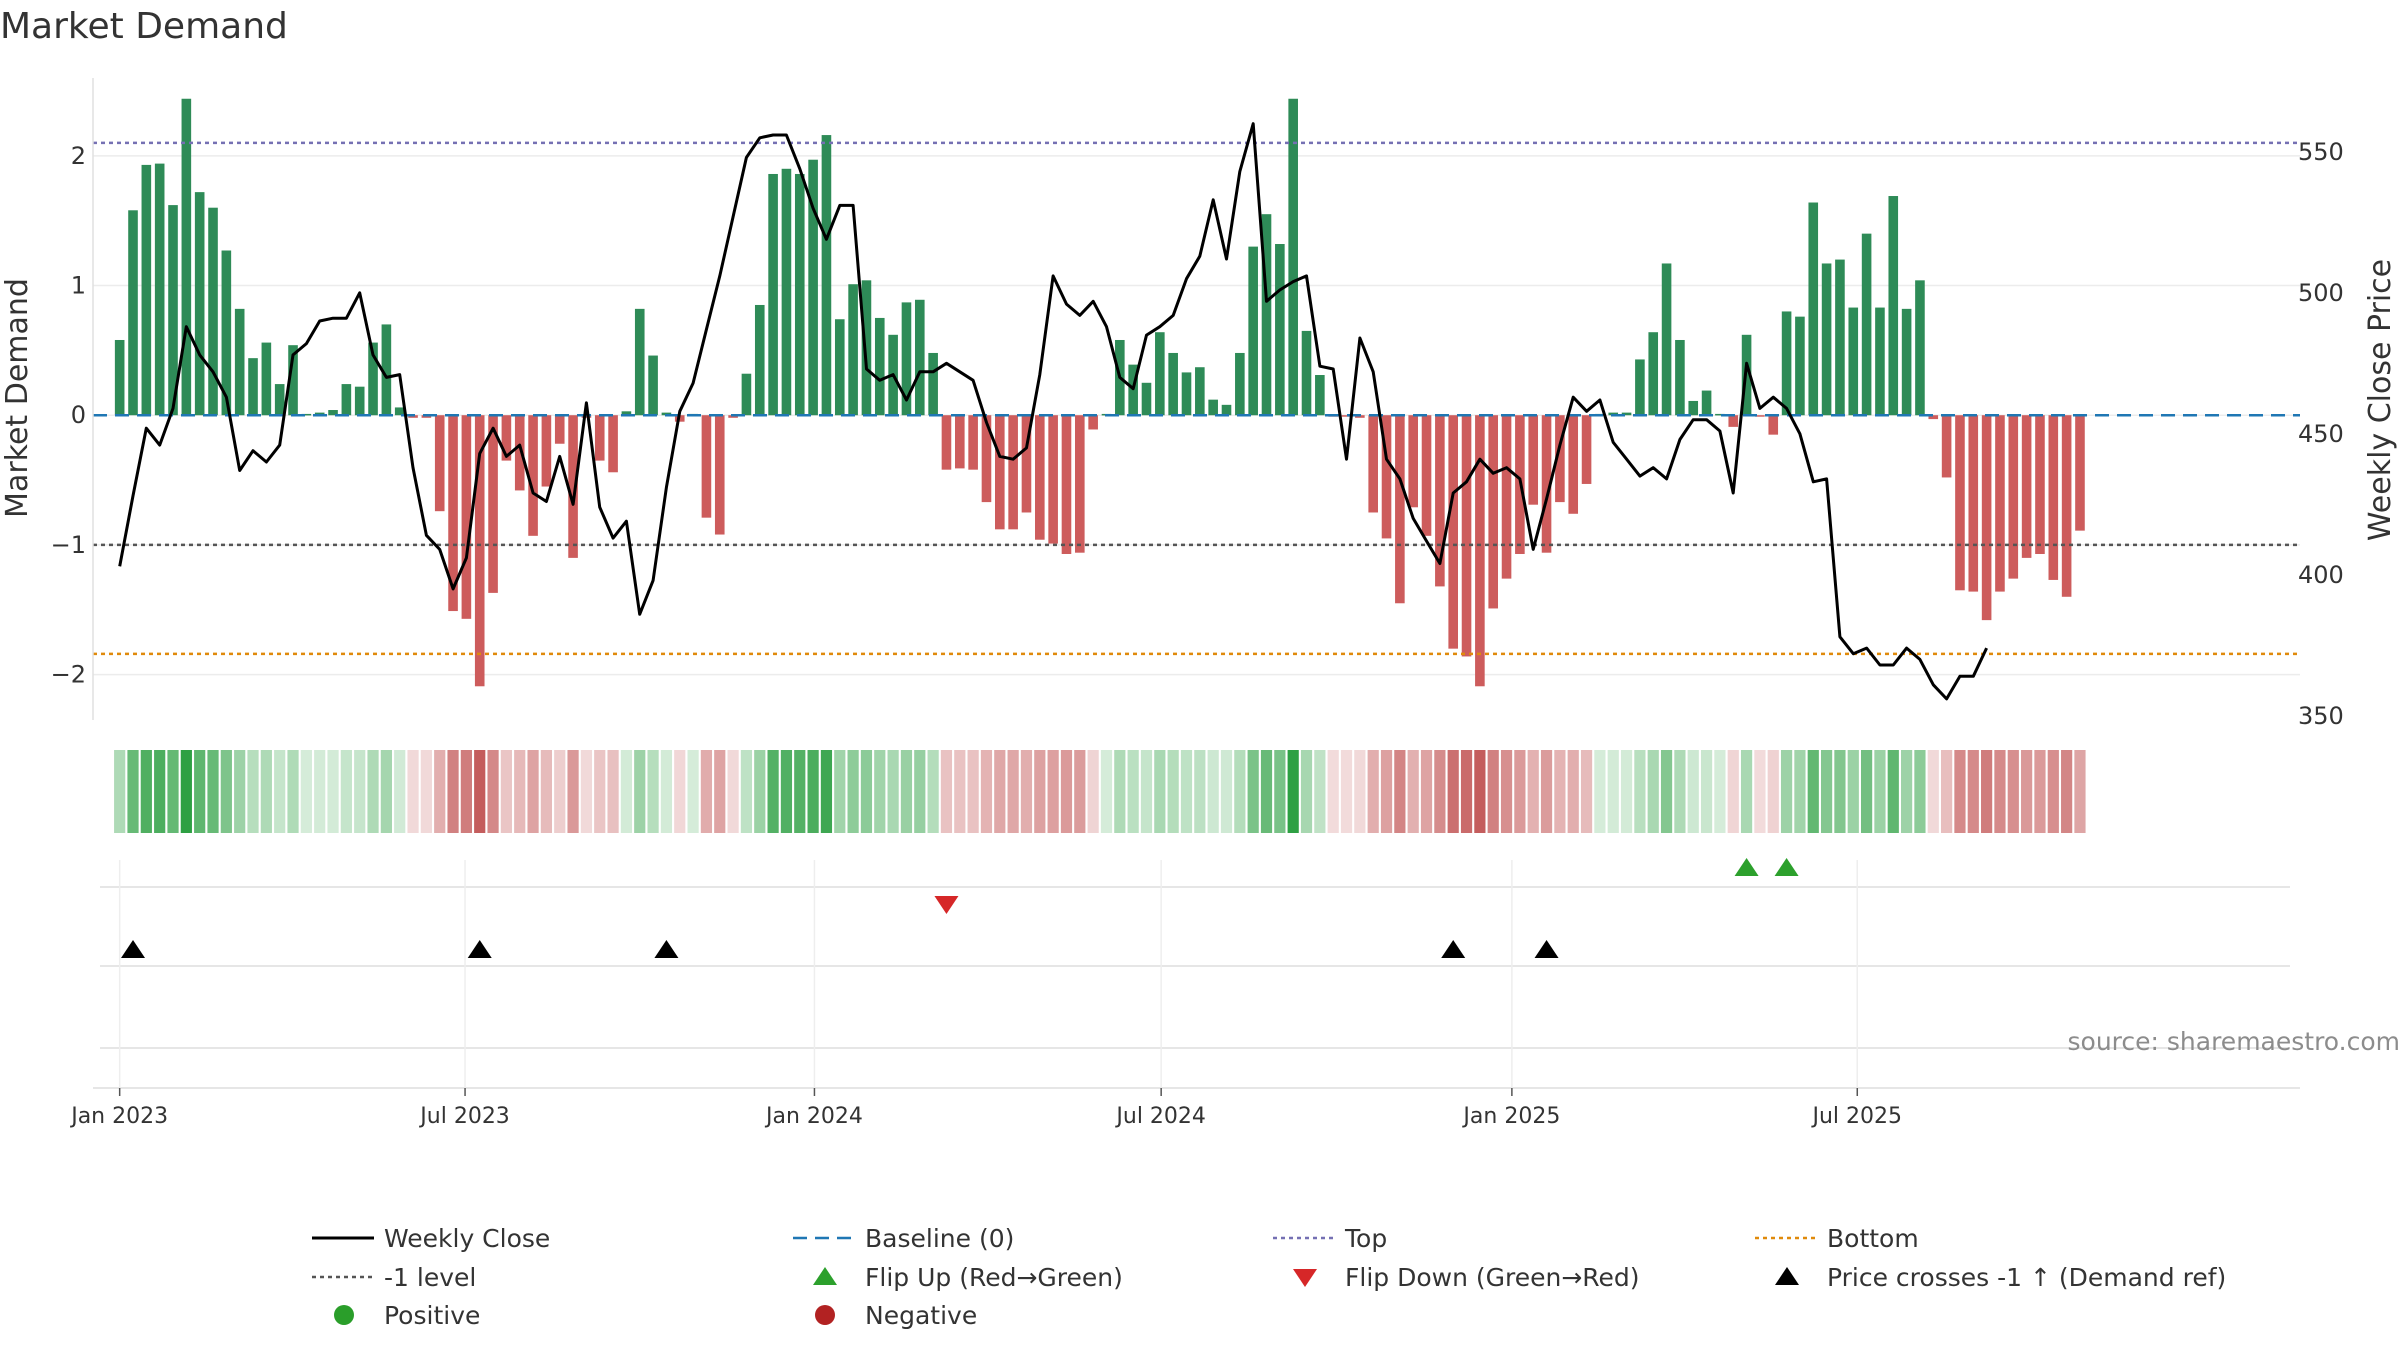  I want to click on flip-down-marker, so click(946, 905).